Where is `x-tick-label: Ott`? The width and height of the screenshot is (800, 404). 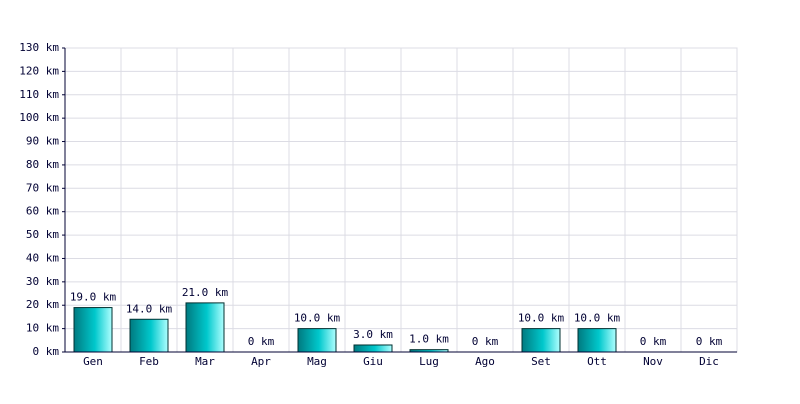
x-tick-label: Ott is located at coordinates (597, 361).